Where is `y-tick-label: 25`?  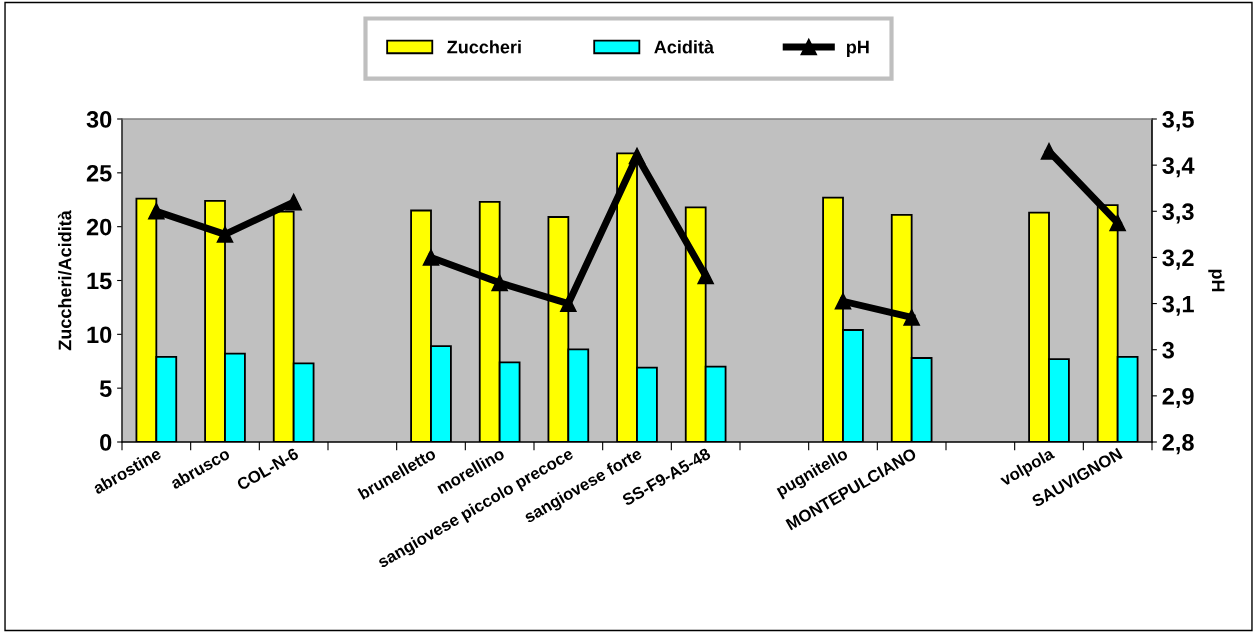 y-tick-label: 25 is located at coordinates (99, 173).